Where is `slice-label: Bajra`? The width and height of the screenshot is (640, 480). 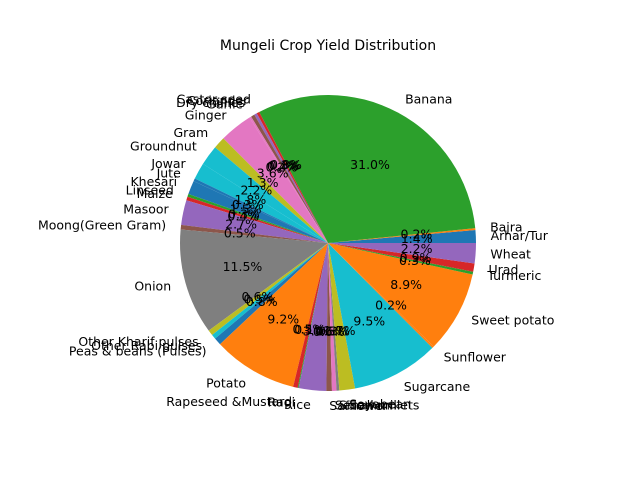
slice-label: Bajra is located at coordinates (506, 227).